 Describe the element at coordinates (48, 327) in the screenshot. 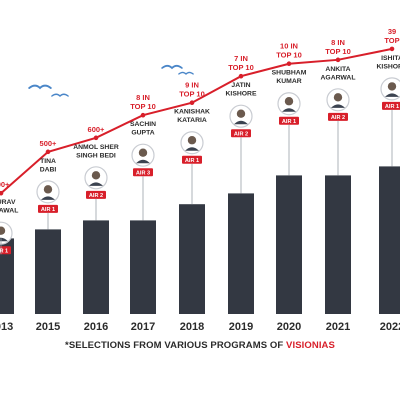

I see `year-label-2015: 2015` at that location.